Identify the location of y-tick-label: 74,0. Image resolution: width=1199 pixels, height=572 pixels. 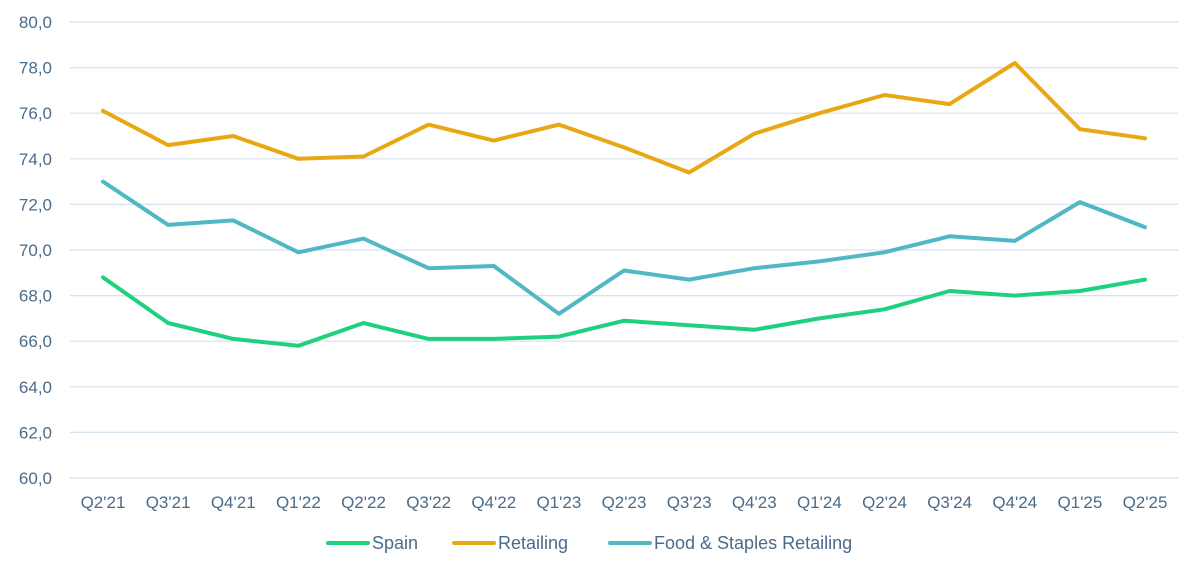
(35, 159).